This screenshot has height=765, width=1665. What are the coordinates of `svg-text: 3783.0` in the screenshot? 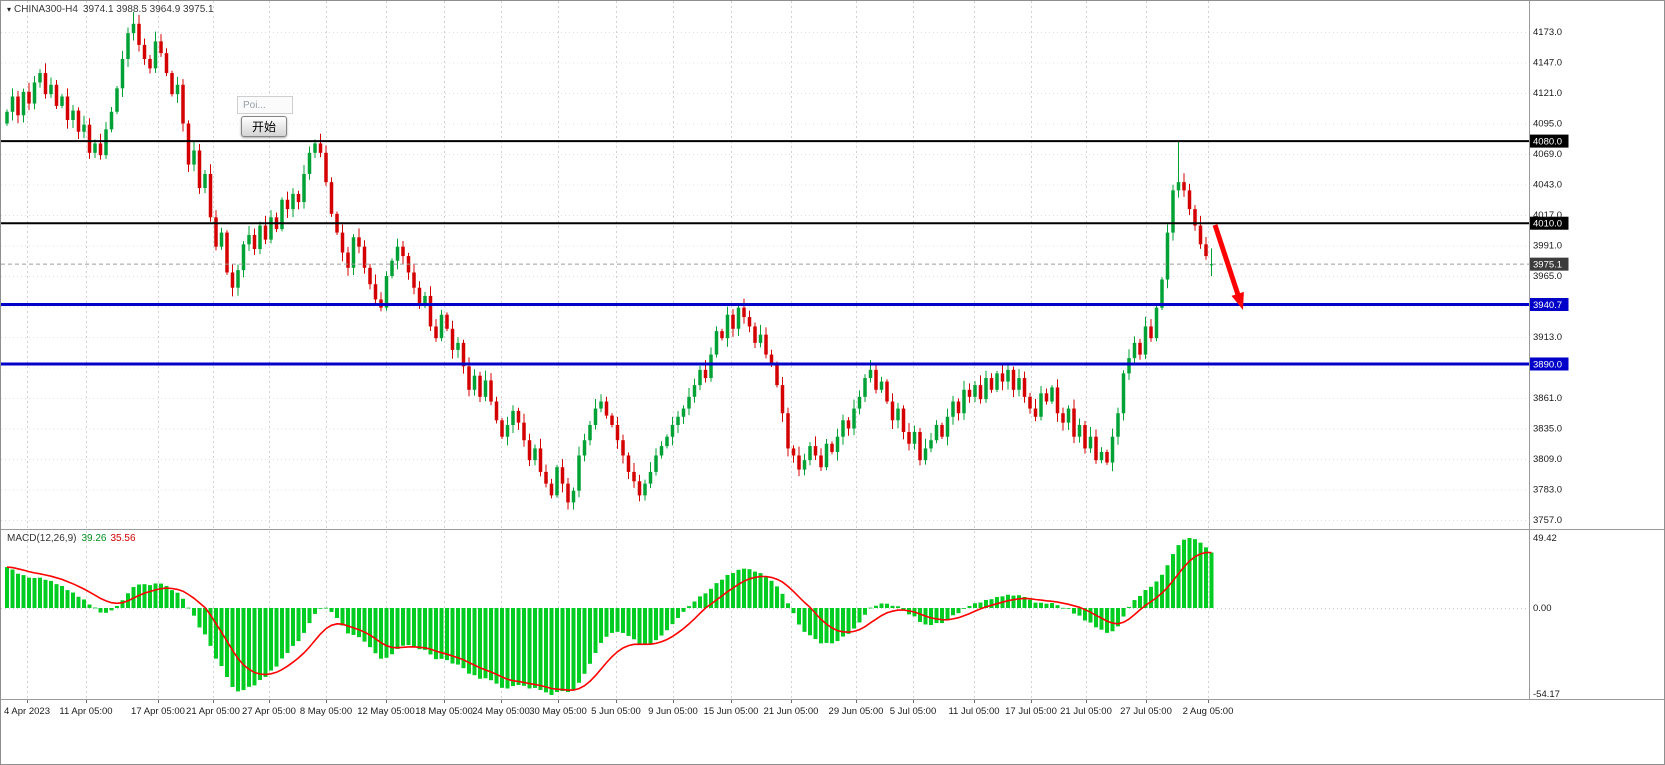 It's located at (1547, 490).